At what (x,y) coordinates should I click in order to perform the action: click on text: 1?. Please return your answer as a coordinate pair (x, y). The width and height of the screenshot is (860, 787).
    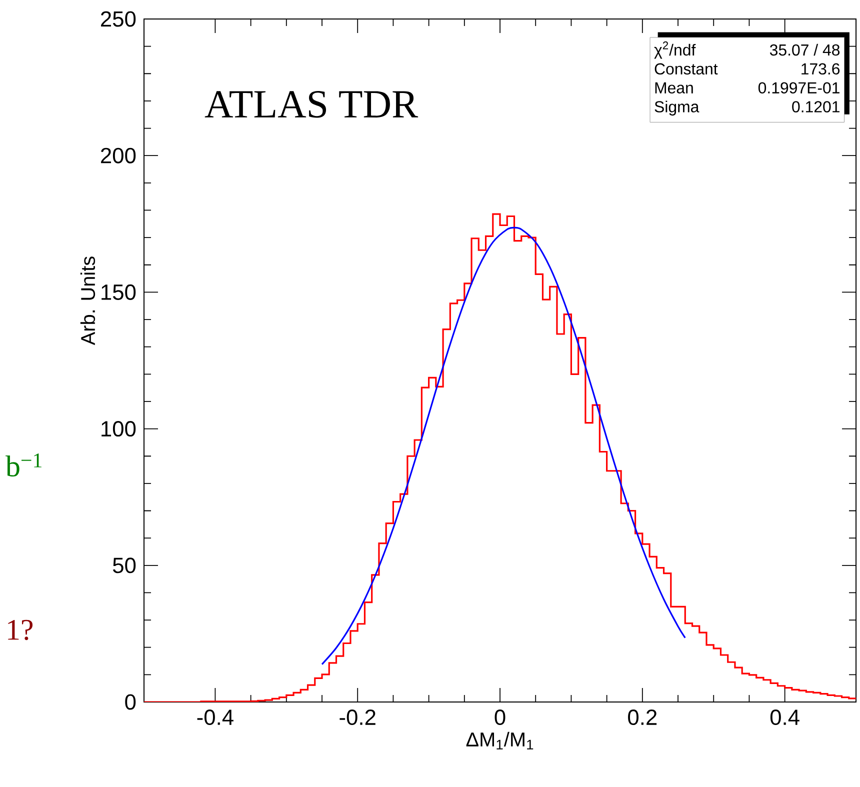
    Looking at the image, I should click on (20, 630).